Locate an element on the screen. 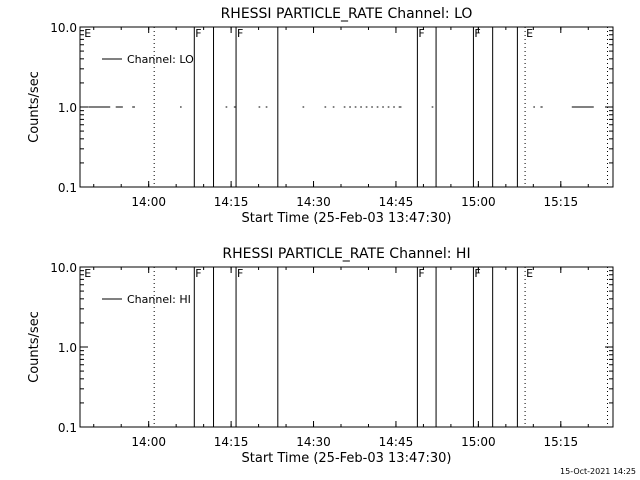 The height and width of the screenshot is (480, 640). legend-label: Channel: LO is located at coordinates (160, 59).